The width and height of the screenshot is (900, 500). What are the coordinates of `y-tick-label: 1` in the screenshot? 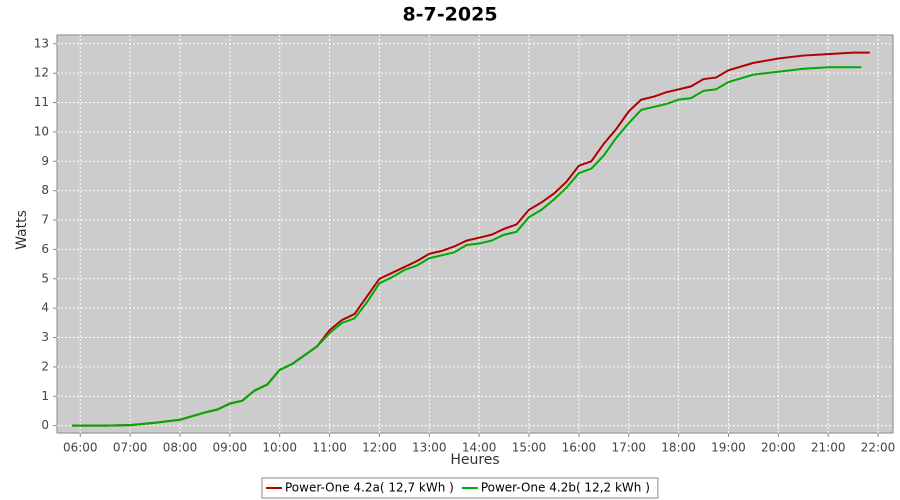 It's located at (45, 396).